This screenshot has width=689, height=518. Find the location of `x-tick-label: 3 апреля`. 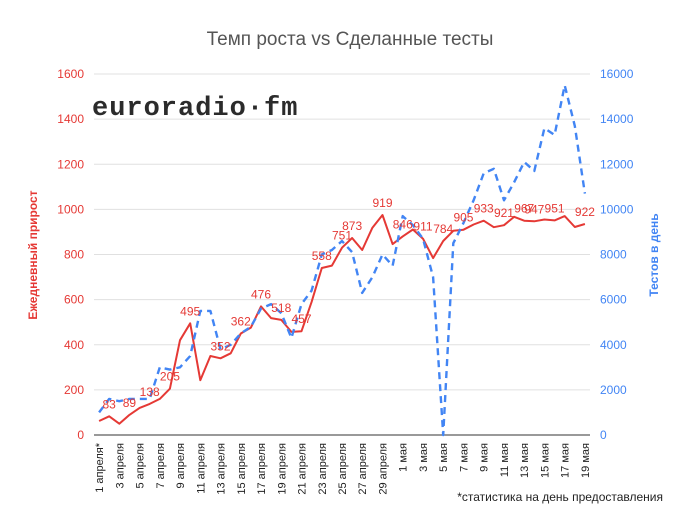

x-tick-label: 3 апреля is located at coordinates (120, 466).